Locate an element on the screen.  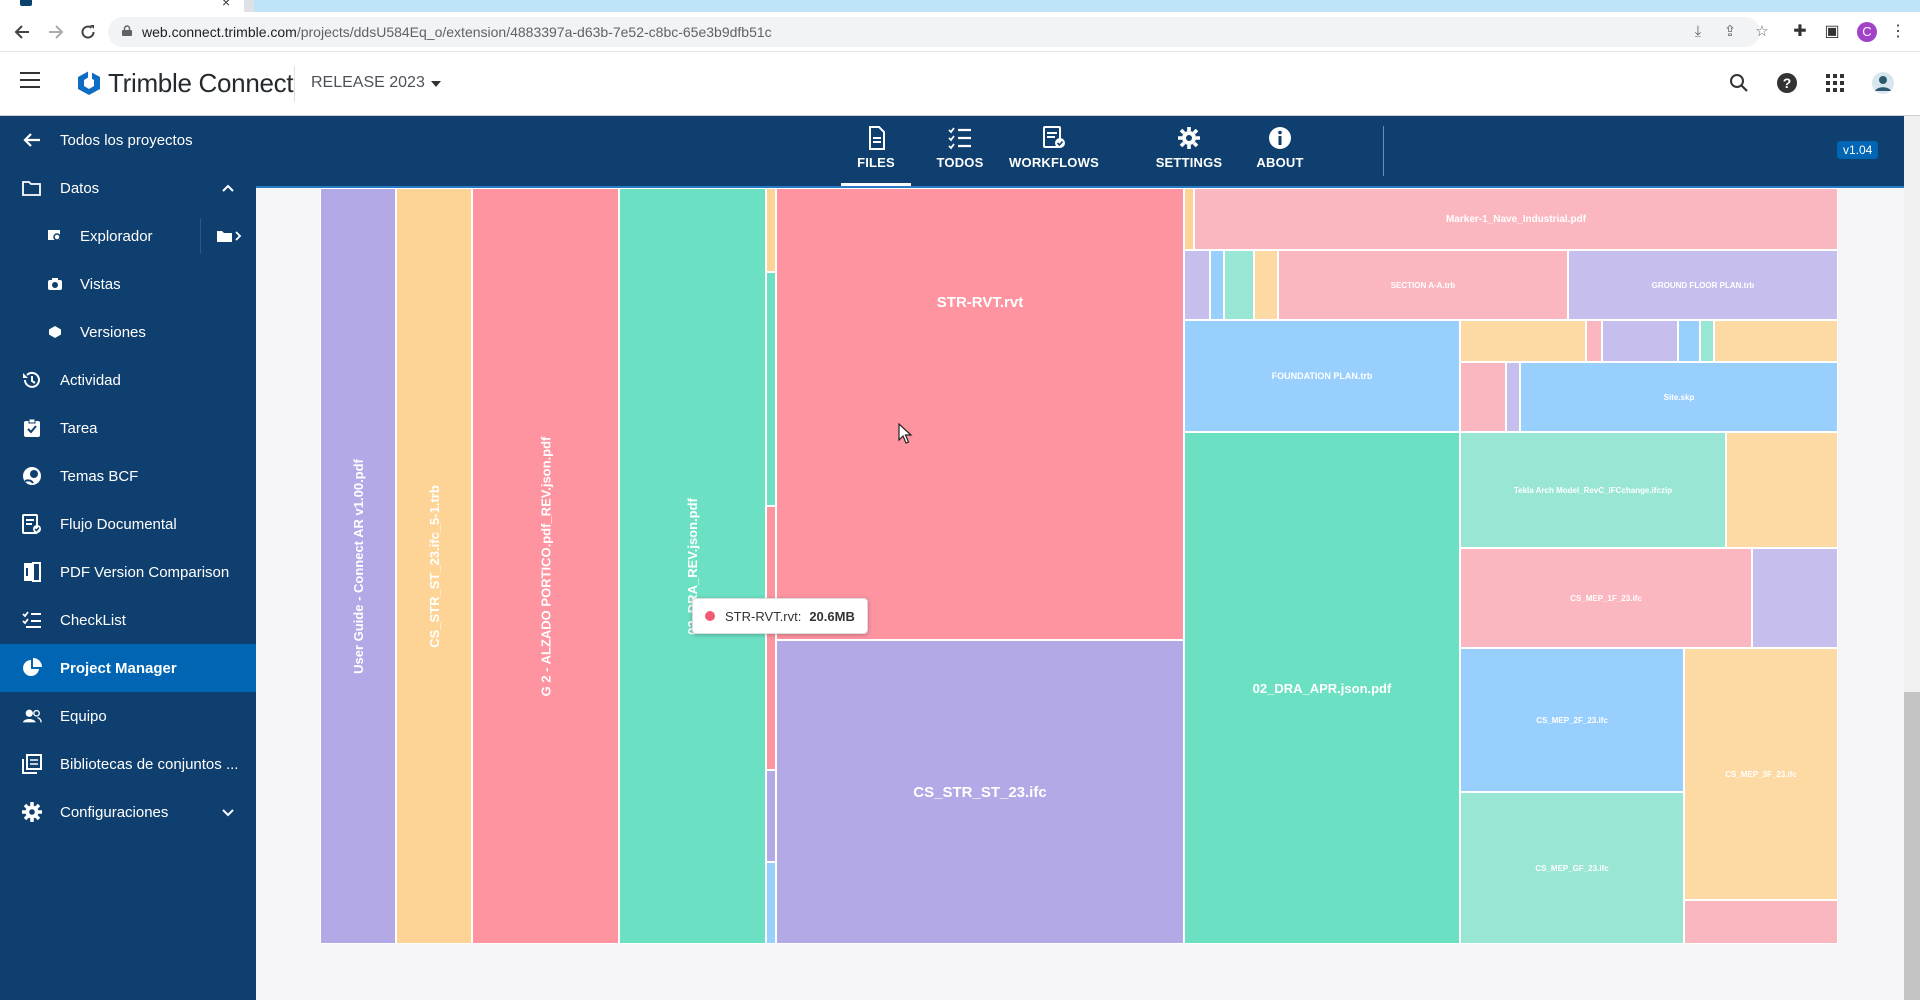
tab-label: ABOUT is located at coordinates (1280, 162).